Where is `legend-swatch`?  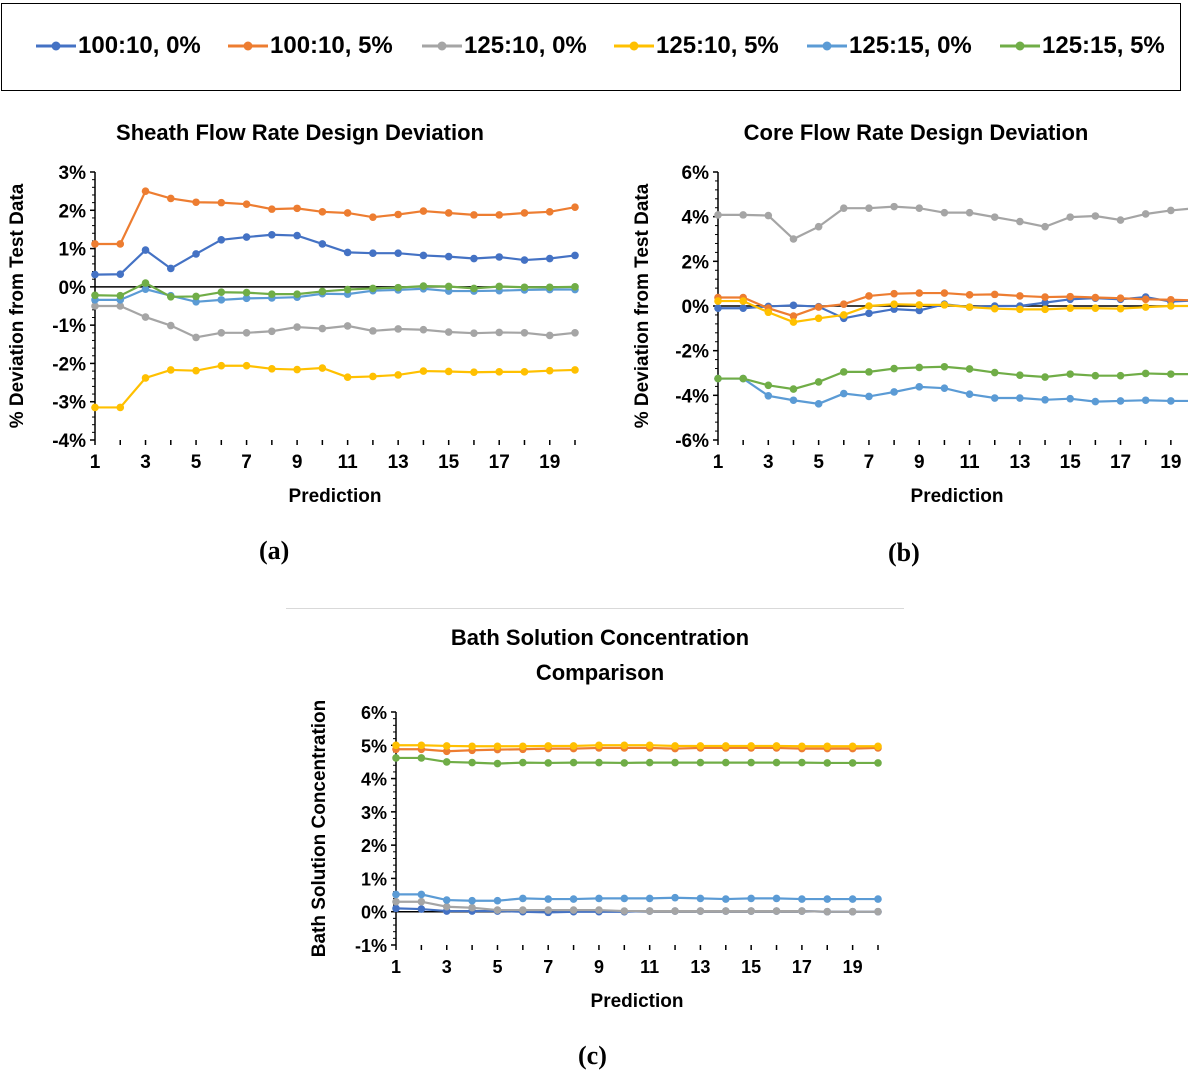 legend-swatch is located at coordinates (56, 46).